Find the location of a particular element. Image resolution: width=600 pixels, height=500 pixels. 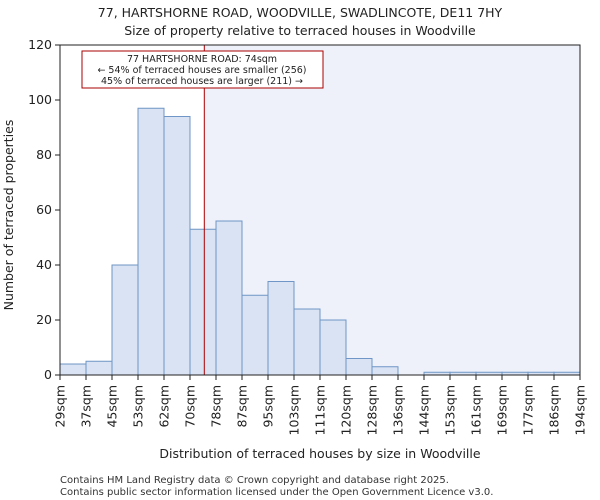

bar-120sqm is located at coordinates (359, 367).